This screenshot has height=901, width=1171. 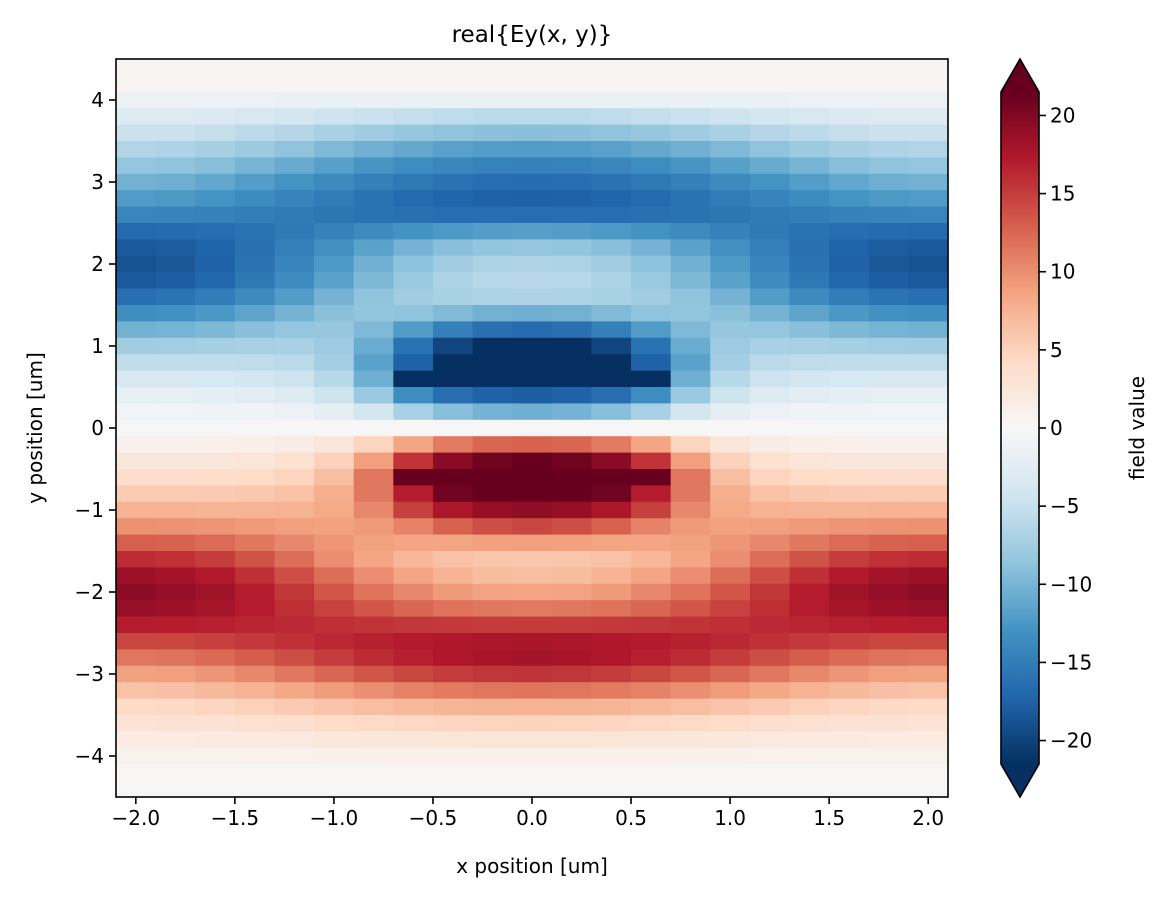 What do you see at coordinates (1064, 506) in the screenshot?
I see `colorbar-tick-label: −5` at bounding box center [1064, 506].